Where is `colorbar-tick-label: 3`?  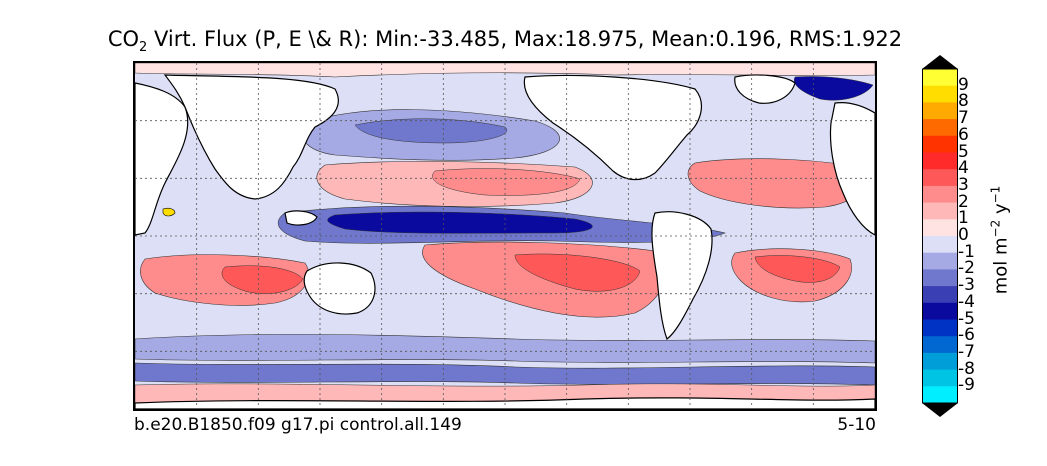
colorbar-tick-label: 3 is located at coordinates (963, 184).